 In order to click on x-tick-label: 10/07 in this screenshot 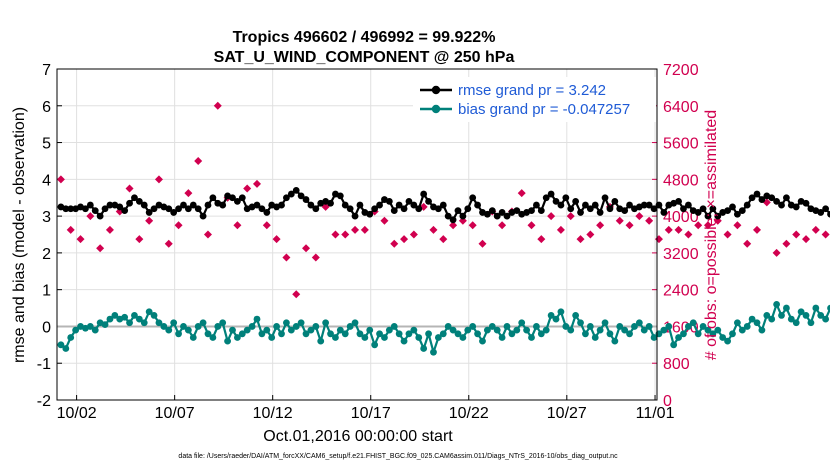, I will do `click(175, 413)`.